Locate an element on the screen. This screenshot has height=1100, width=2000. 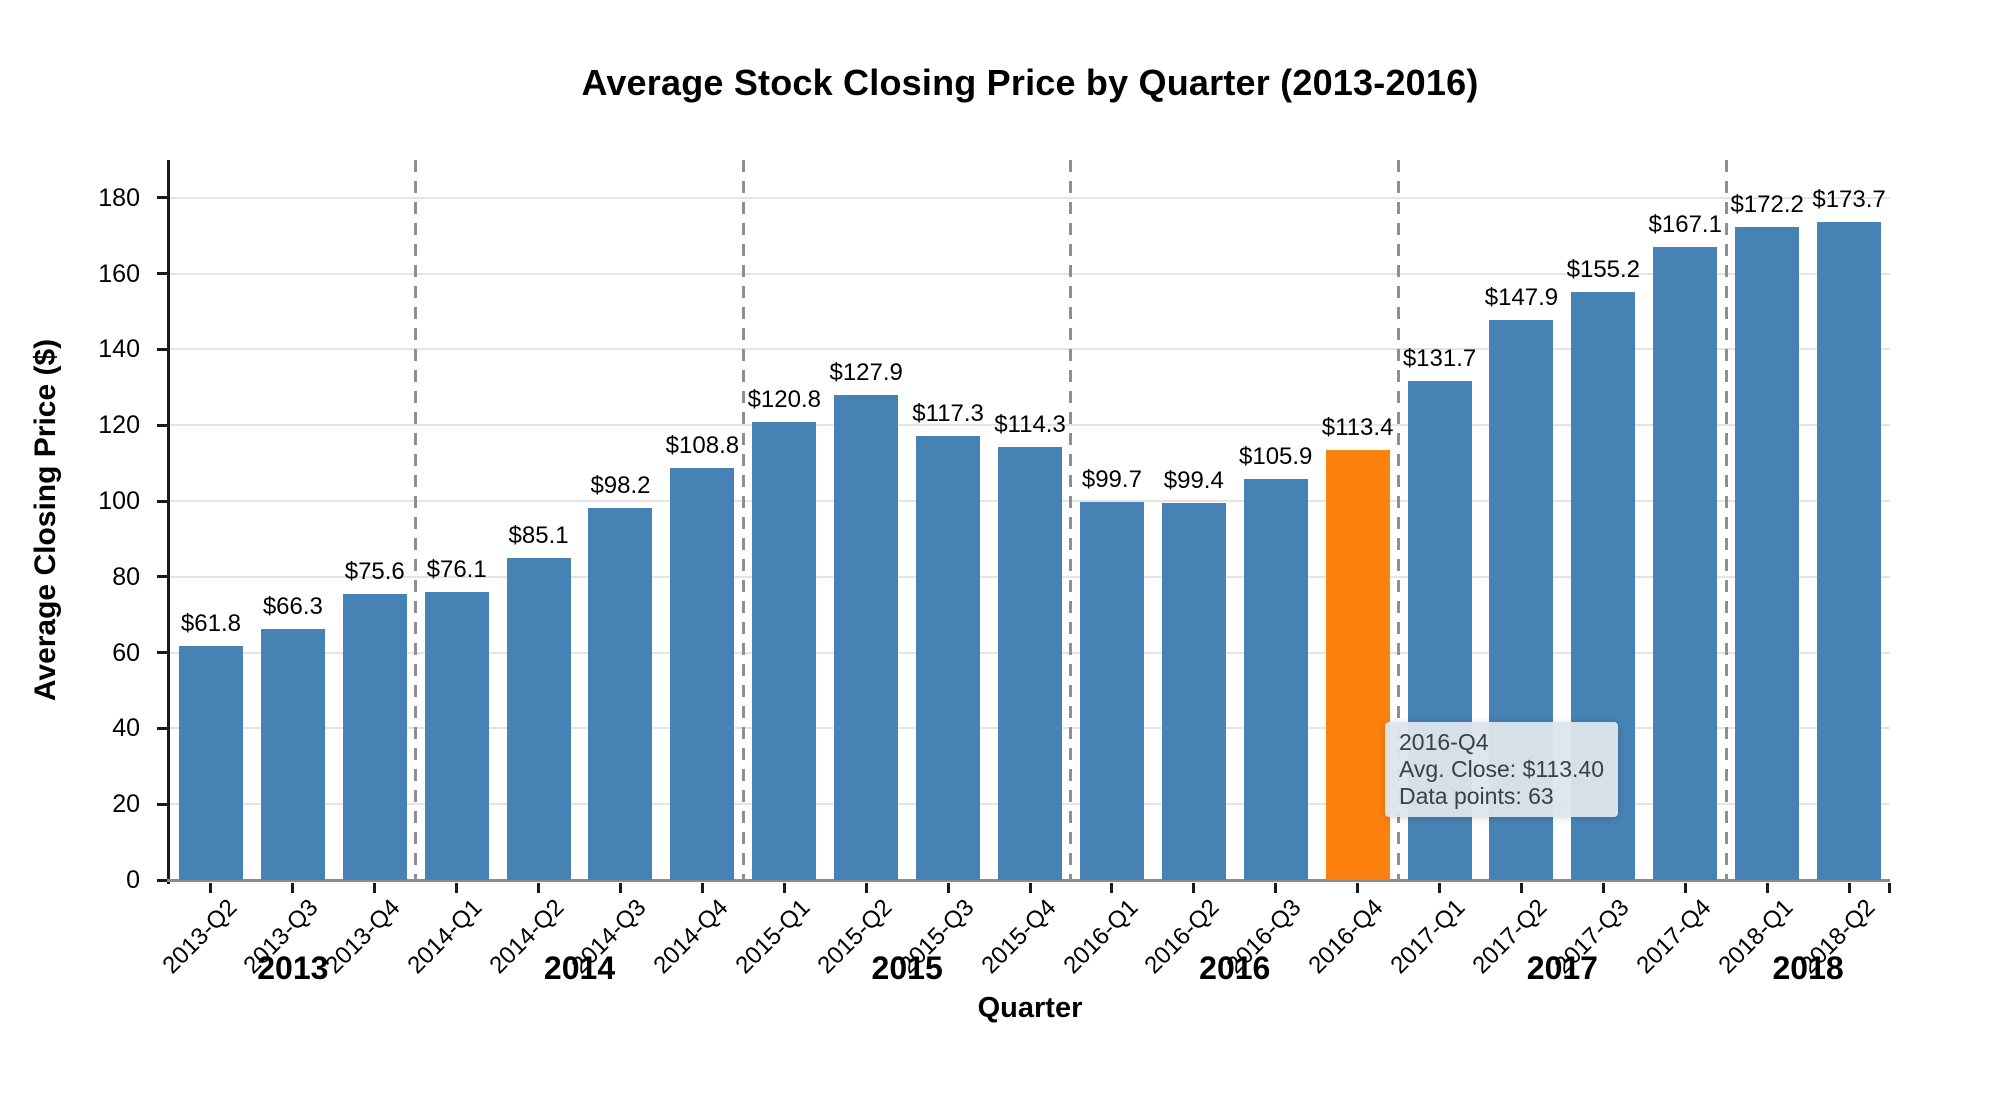
year-label: 2013 is located at coordinates (293, 968).